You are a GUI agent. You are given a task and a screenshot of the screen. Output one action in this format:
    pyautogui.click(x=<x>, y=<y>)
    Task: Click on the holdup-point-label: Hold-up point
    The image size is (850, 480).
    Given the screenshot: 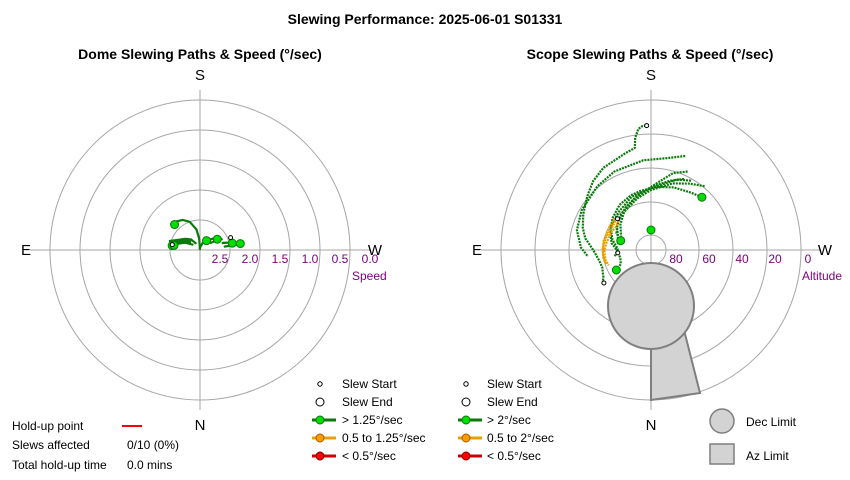 What is the action you would take?
    pyautogui.click(x=48, y=426)
    